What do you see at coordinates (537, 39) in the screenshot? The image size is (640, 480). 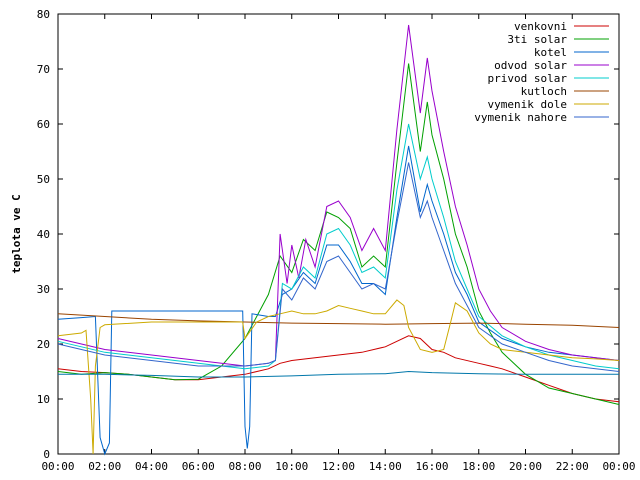 I see `legend-label: 3ti solar` at bounding box center [537, 39].